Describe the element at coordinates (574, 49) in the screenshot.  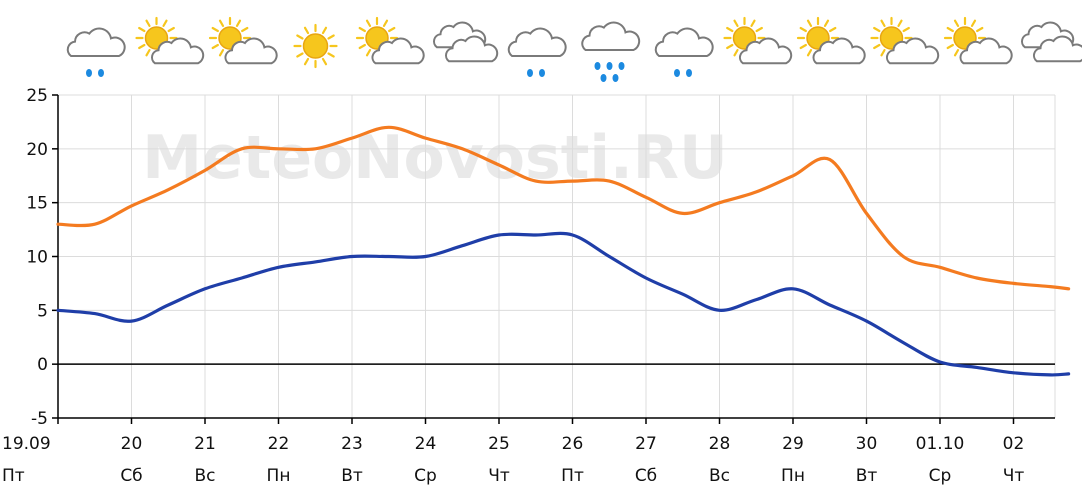
I see `weather-icons-row` at that location.